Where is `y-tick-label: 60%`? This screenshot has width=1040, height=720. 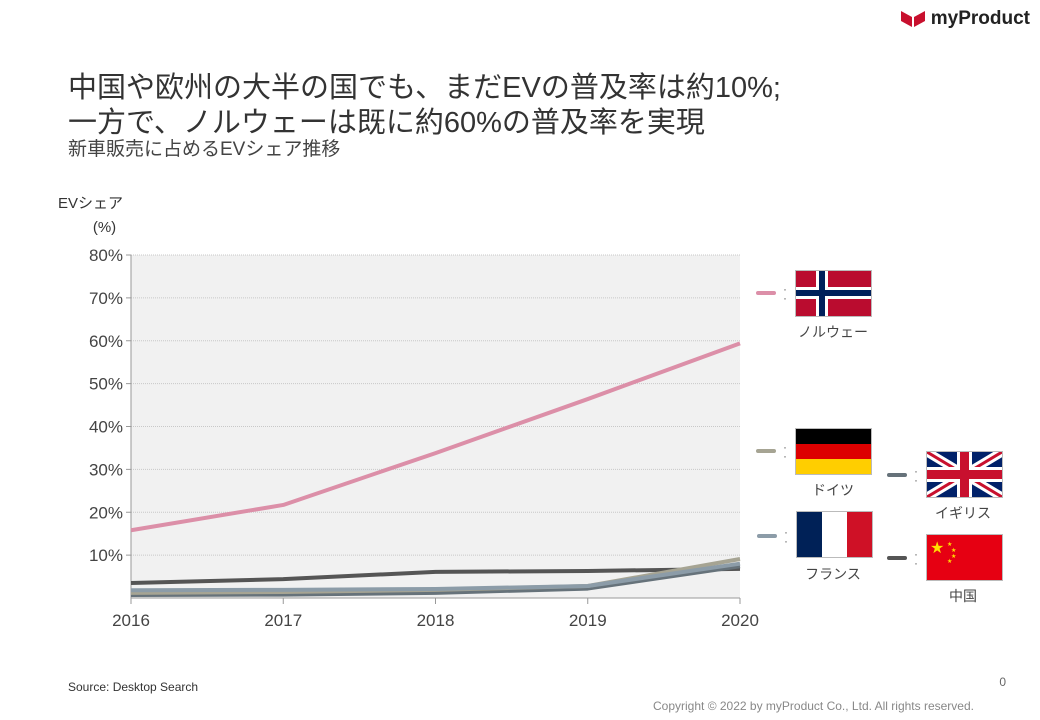 y-tick-label: 60% is located at coordinates (106, 341).